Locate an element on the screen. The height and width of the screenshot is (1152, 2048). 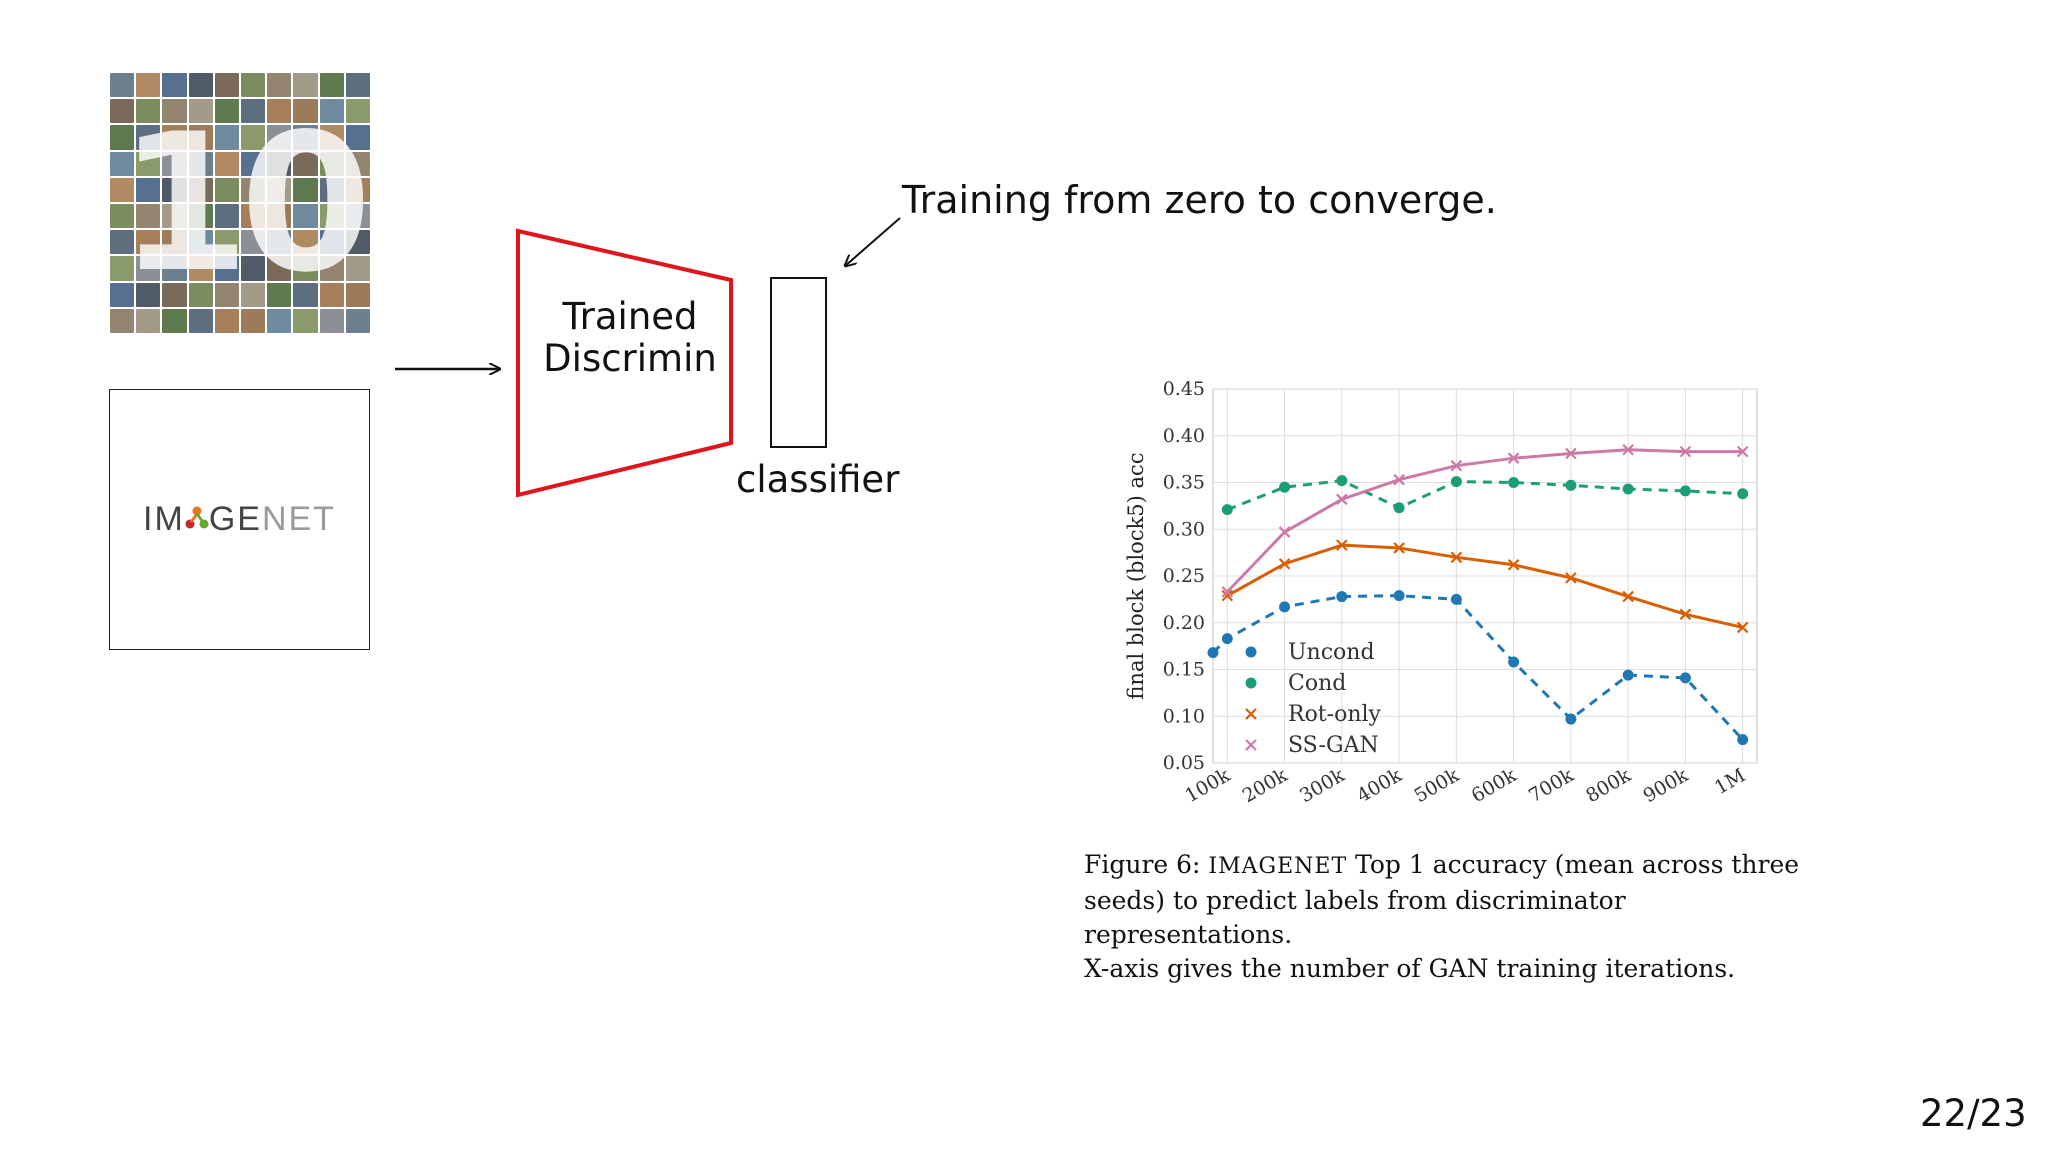
discriminator-trapezoid is located at coordinates (624, 363).